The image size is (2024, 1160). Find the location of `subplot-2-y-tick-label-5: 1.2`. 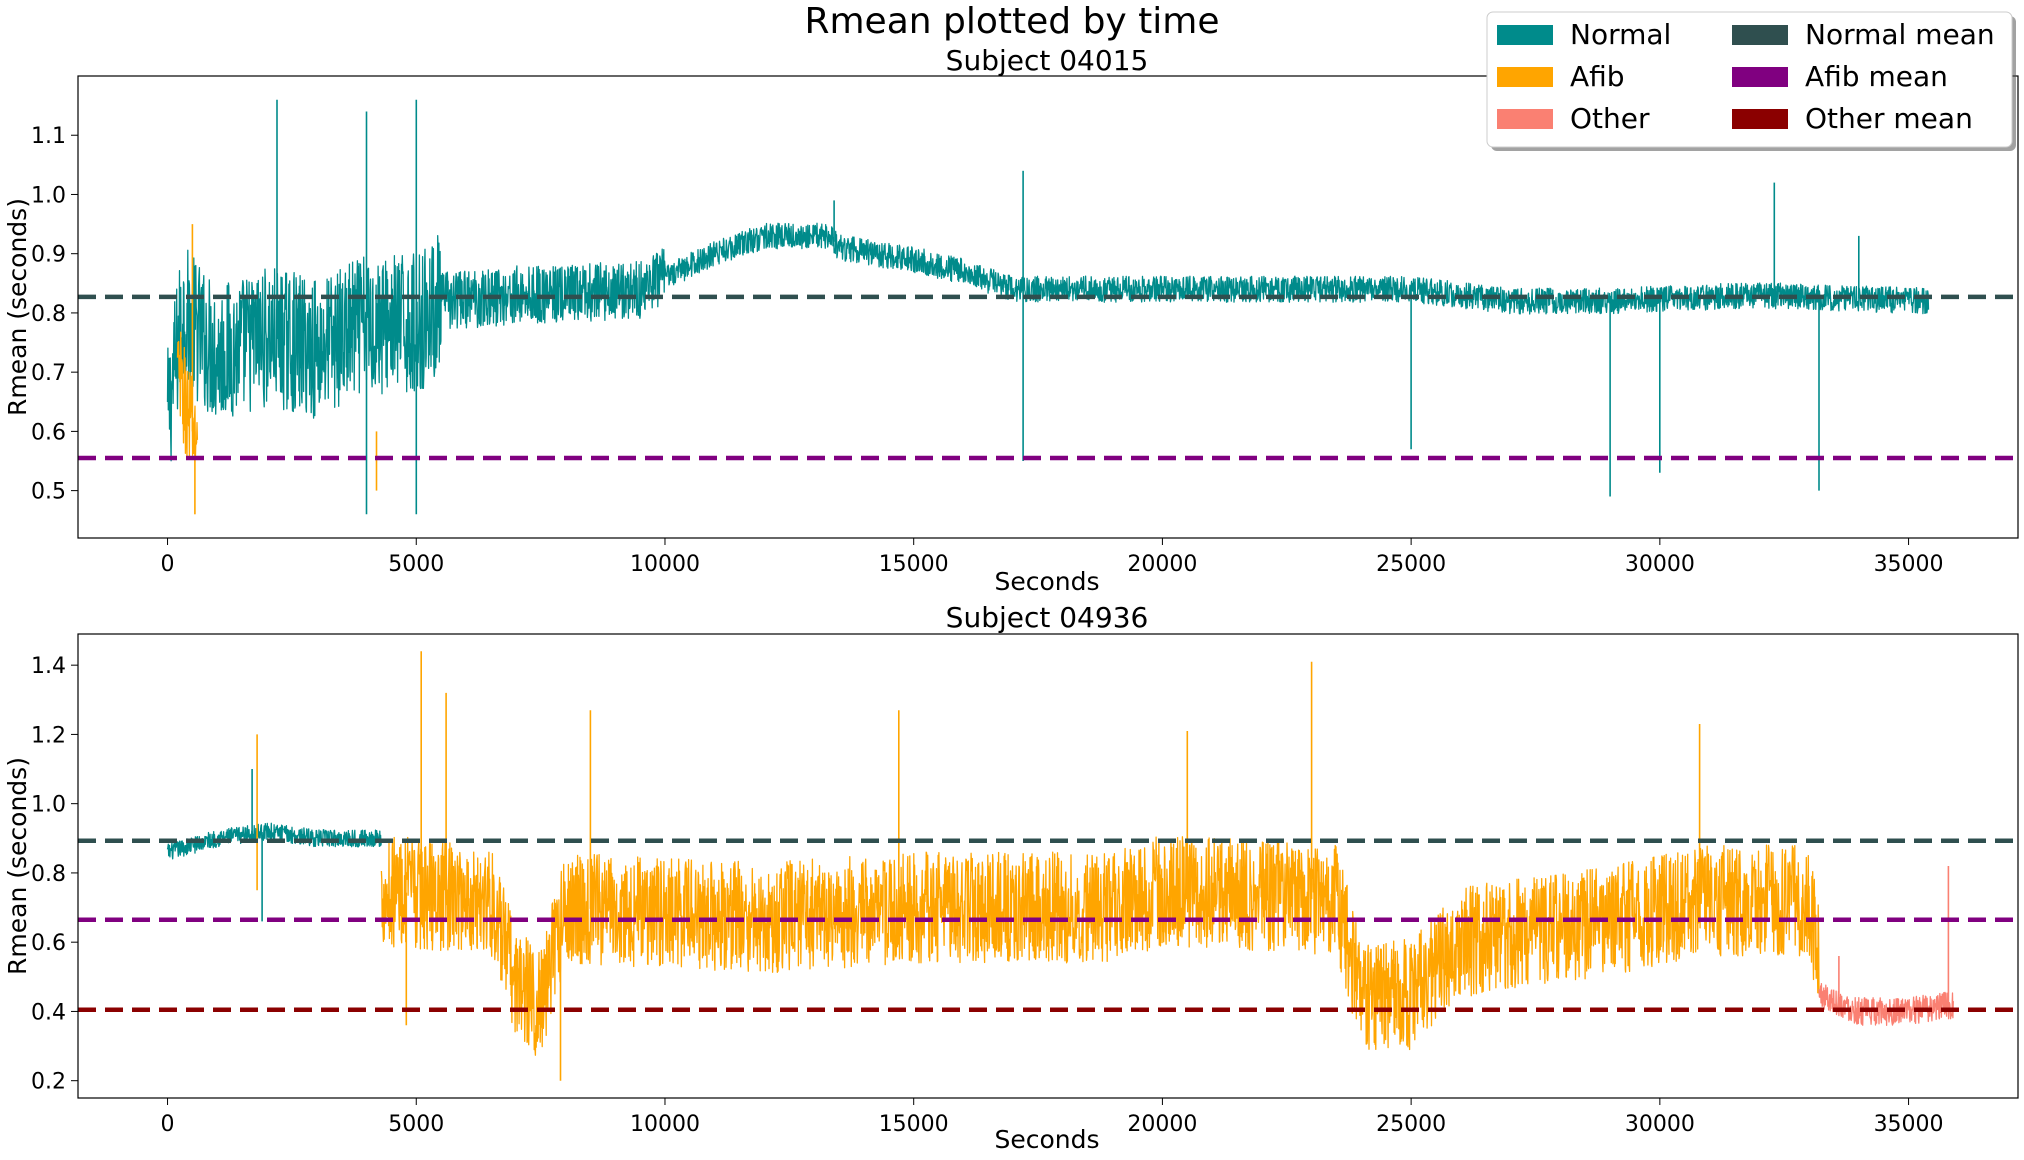

subplot-2-y-tick-label-5: 1.2 is located at coordinates (48, 735).